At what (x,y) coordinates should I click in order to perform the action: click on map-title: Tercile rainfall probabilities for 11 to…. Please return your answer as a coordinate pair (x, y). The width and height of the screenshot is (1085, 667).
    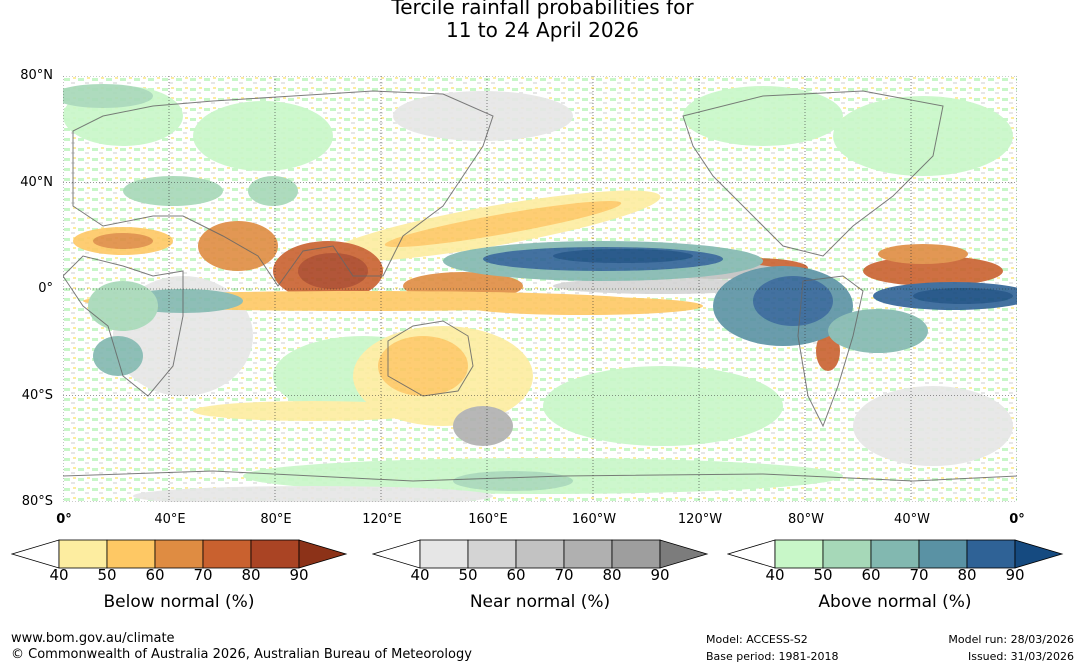
    Looking at the image, I should click on (542, 21).